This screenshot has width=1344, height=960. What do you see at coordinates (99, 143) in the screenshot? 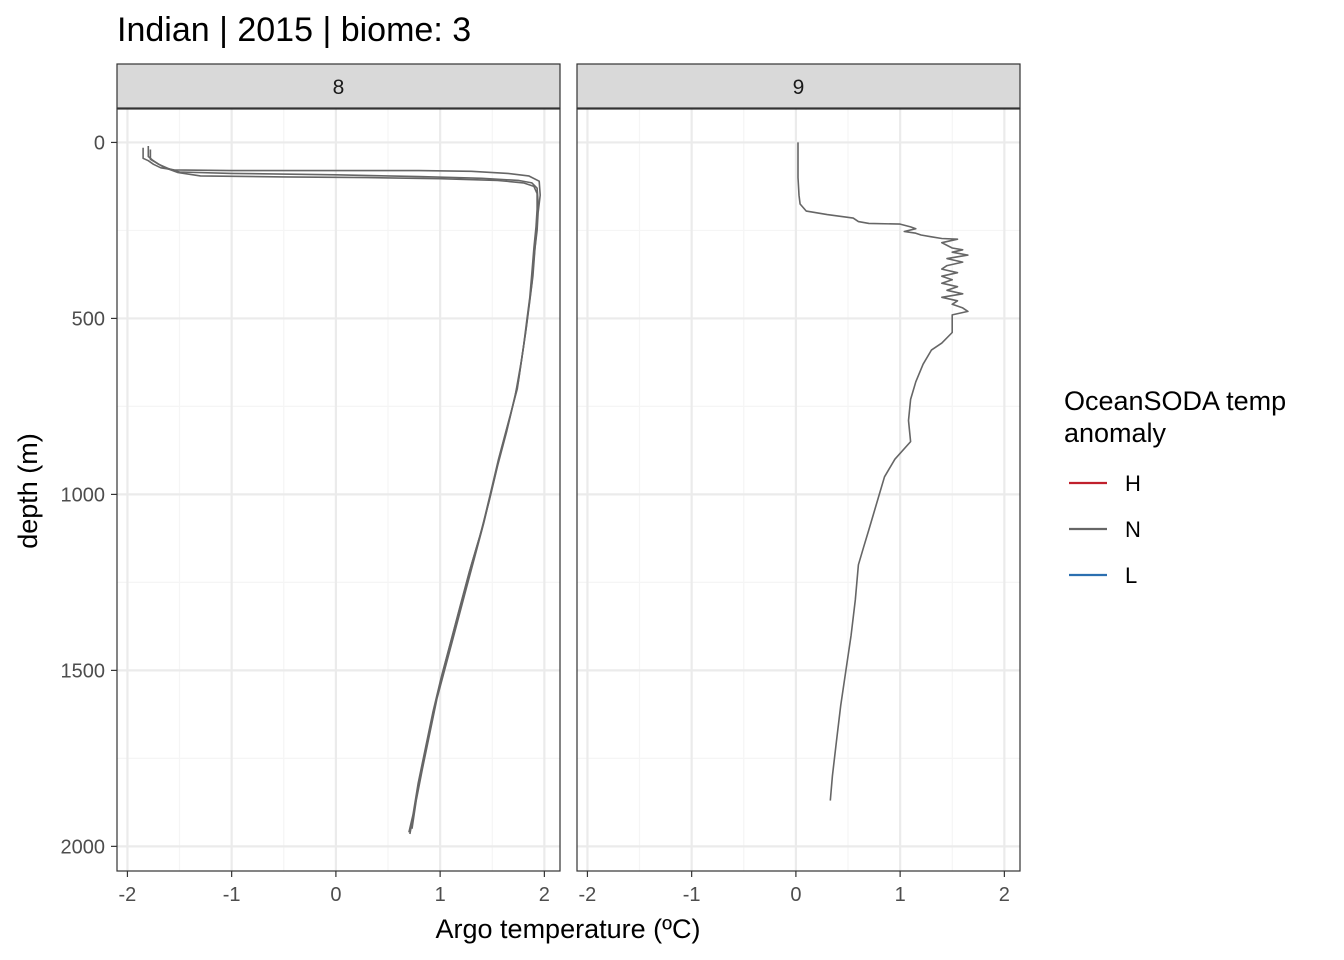
I see `y-tick-label: 0` at bounding box center [99, 143].